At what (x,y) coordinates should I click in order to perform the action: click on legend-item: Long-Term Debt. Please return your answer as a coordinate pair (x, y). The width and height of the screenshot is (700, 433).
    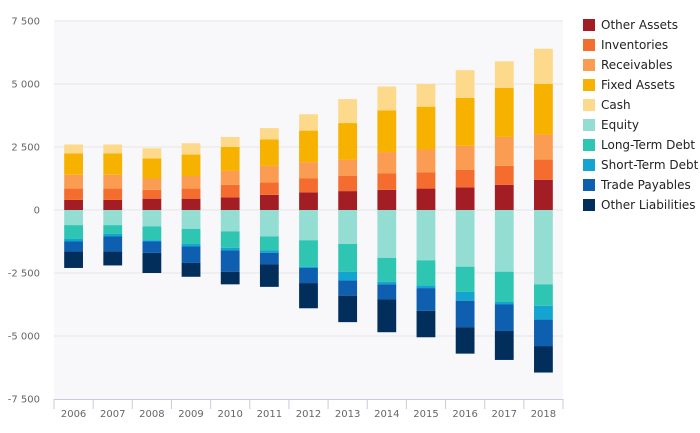
    Looking at the image, I should click on (639, 145).